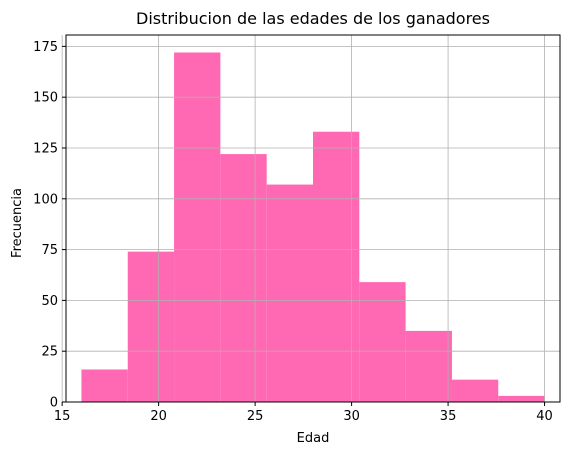 The width and height of the screenshot is (571, 459). I want to click on y-tick-label: 150, so click(45, 98).